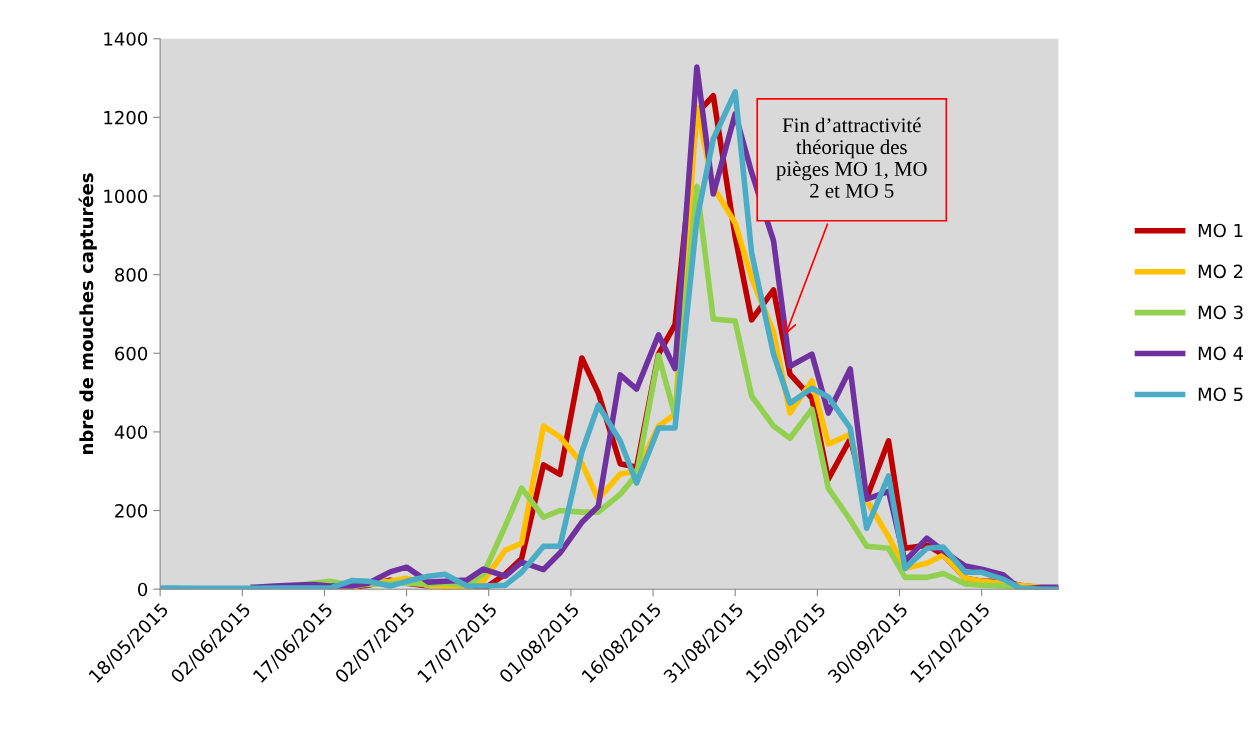 This screenshot has width=1251, height=731. What do you see at coordinates (126, 196) in the screenshot?
I see `y-tick-label: 1000` at bounding box center [126, 196].